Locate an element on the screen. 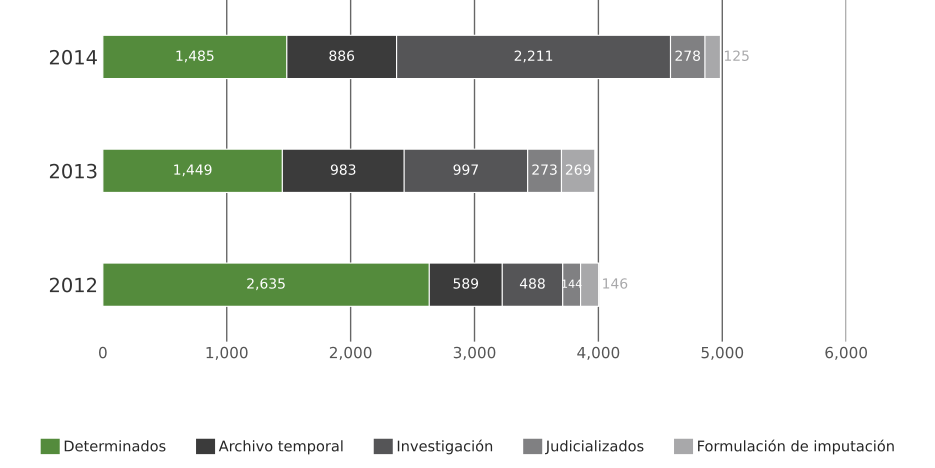 Image resolution: width=935 pixels, height=468 pixels. data-label: 269 is located at coordinates (578, 169).